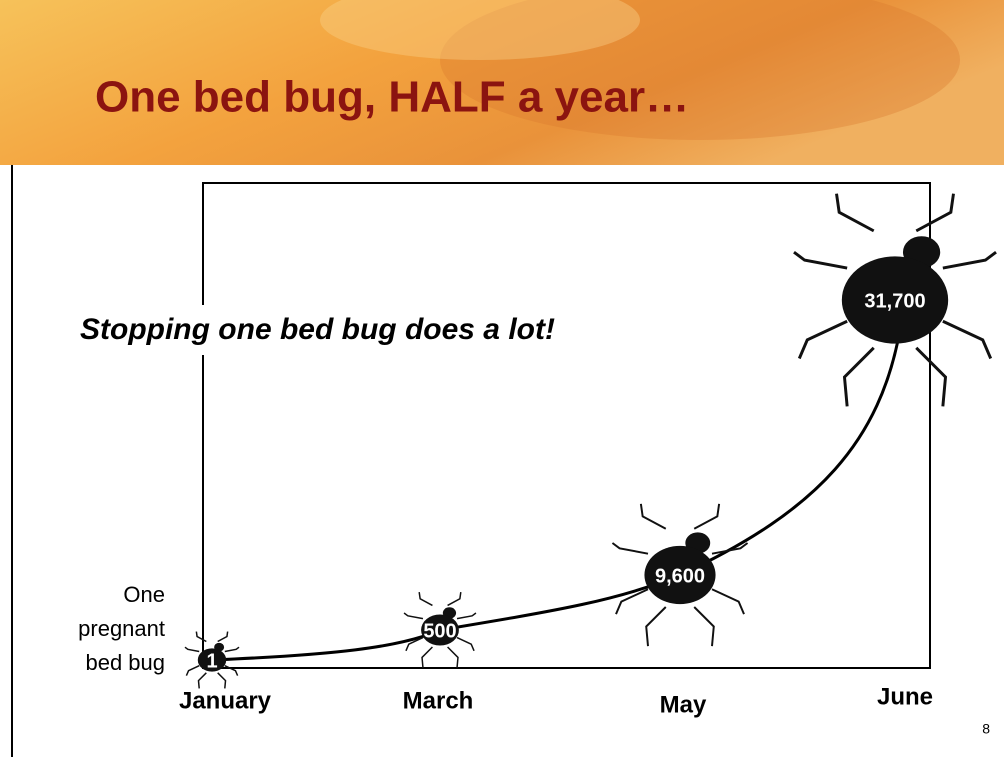 The image size is (1004, 757). Describe the element at coordinates (225, 700) in the screenshot. I see `category-label: January` at that location.